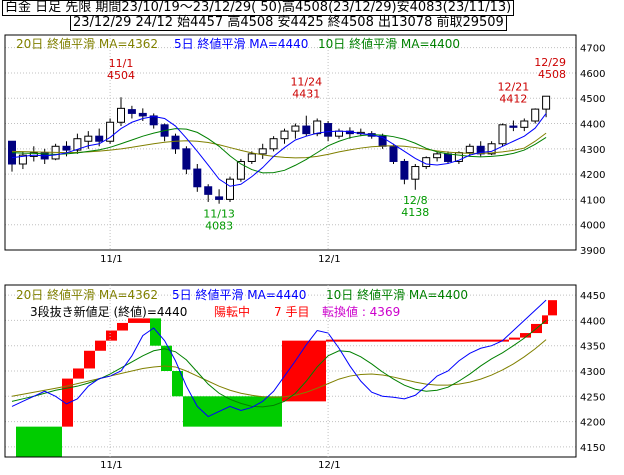 This screenshot has height=475, width=624. Describe the element at coordinates (592, 448) in the screenshot. I see `y-tick-label: 4150` at that location.